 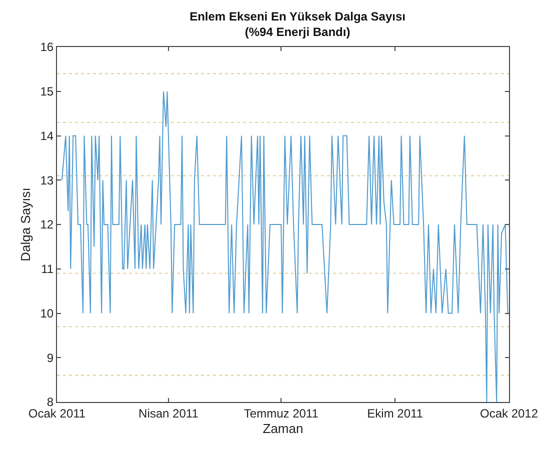 What do you see at coordinates (47, 313) in the screenshot?
I see `y-tick-label: 10` at bounding box center [47, 313].